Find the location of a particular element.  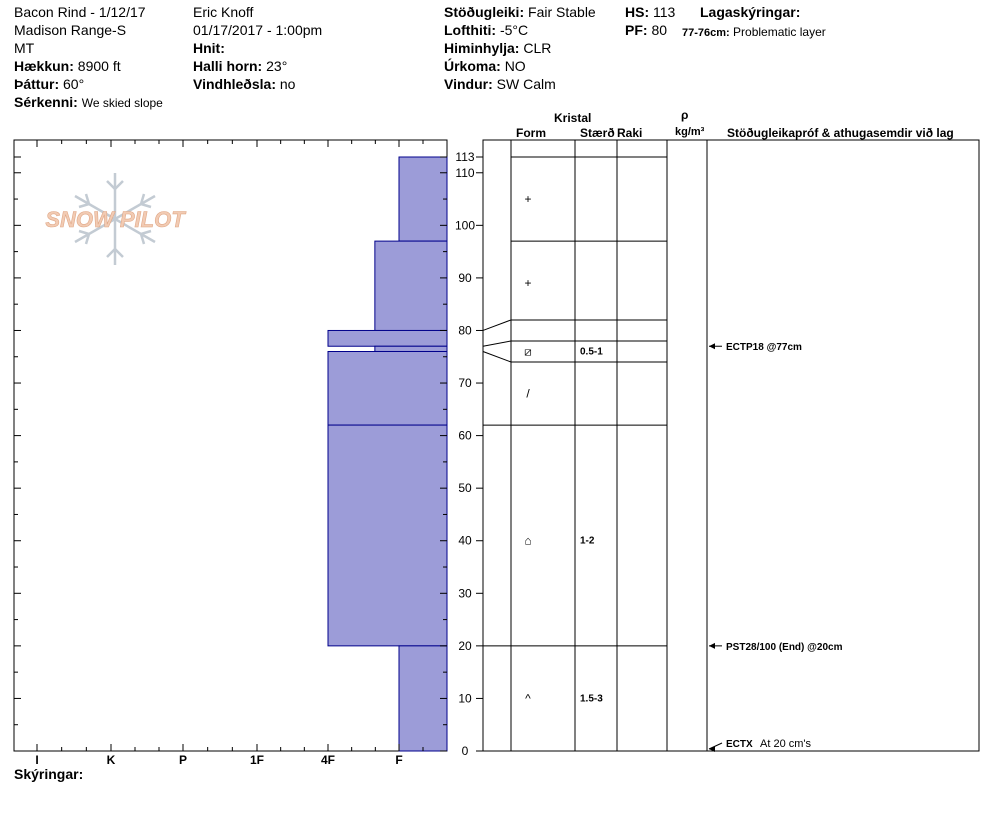

rho-header: ρ is located at coordinates (685, 115).